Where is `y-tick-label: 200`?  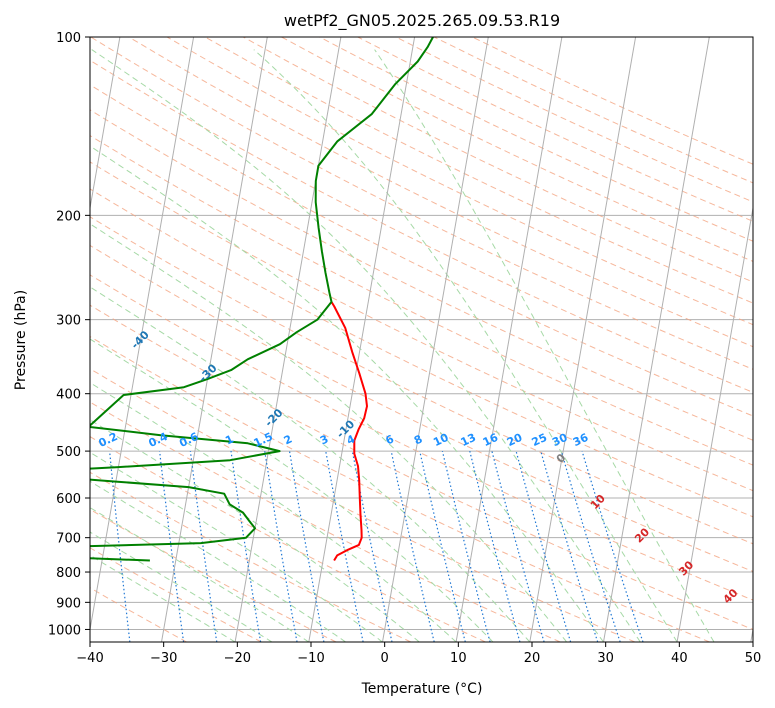
y-tick-label: 200 is located at coordinates (68, 216).